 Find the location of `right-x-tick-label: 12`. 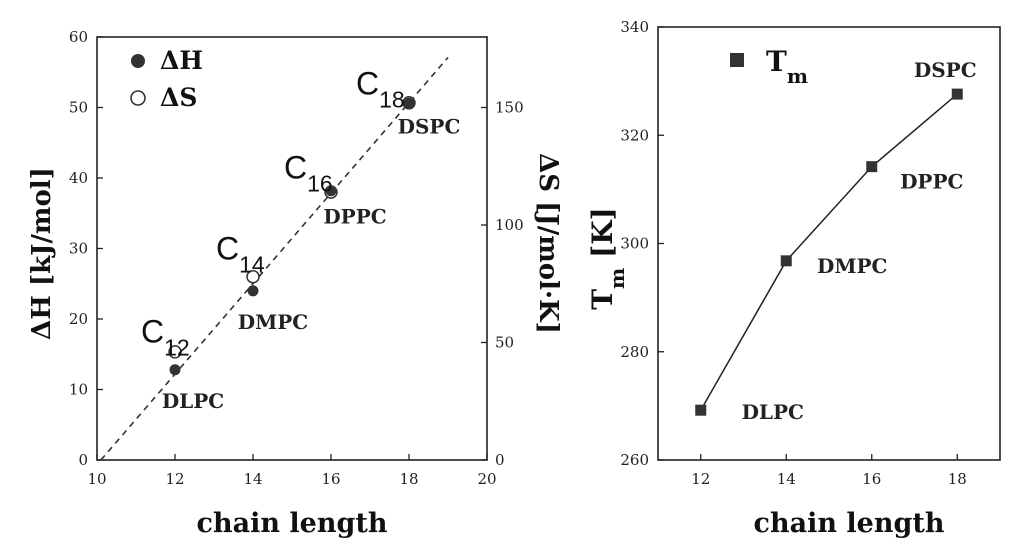

right-x-tick-label: 12 is located at coordinates (700, 479).